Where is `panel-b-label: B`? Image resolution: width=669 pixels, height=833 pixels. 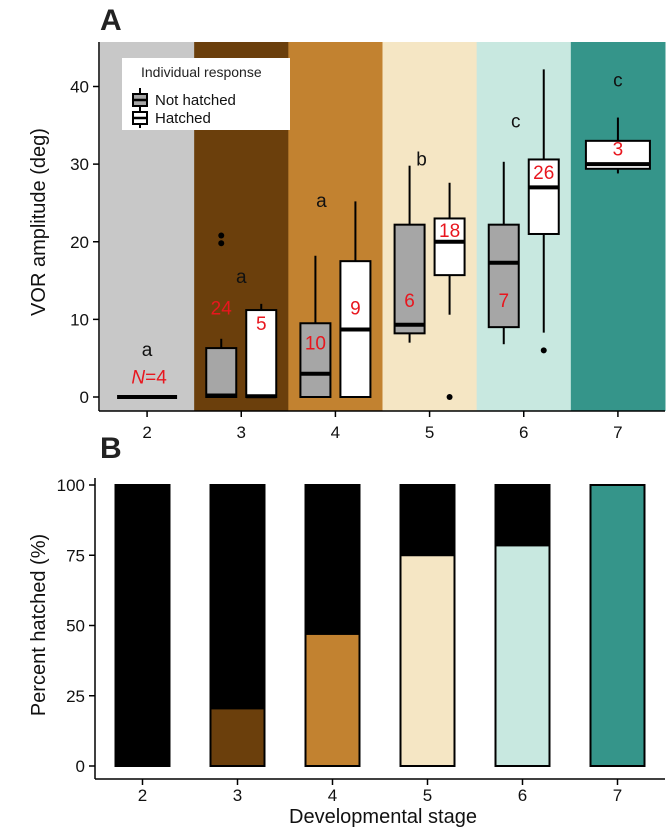
panel-b-label: B is located at coordinates (111, 448).